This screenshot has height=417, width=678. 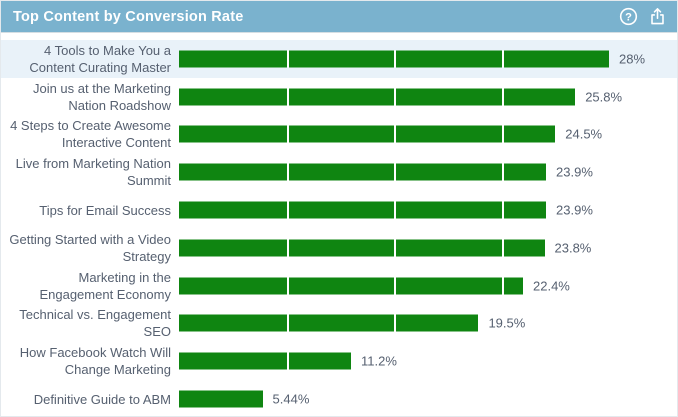 I want to click on row-label: Marketing in the Engagement Economy, so click(x=105, y=285).